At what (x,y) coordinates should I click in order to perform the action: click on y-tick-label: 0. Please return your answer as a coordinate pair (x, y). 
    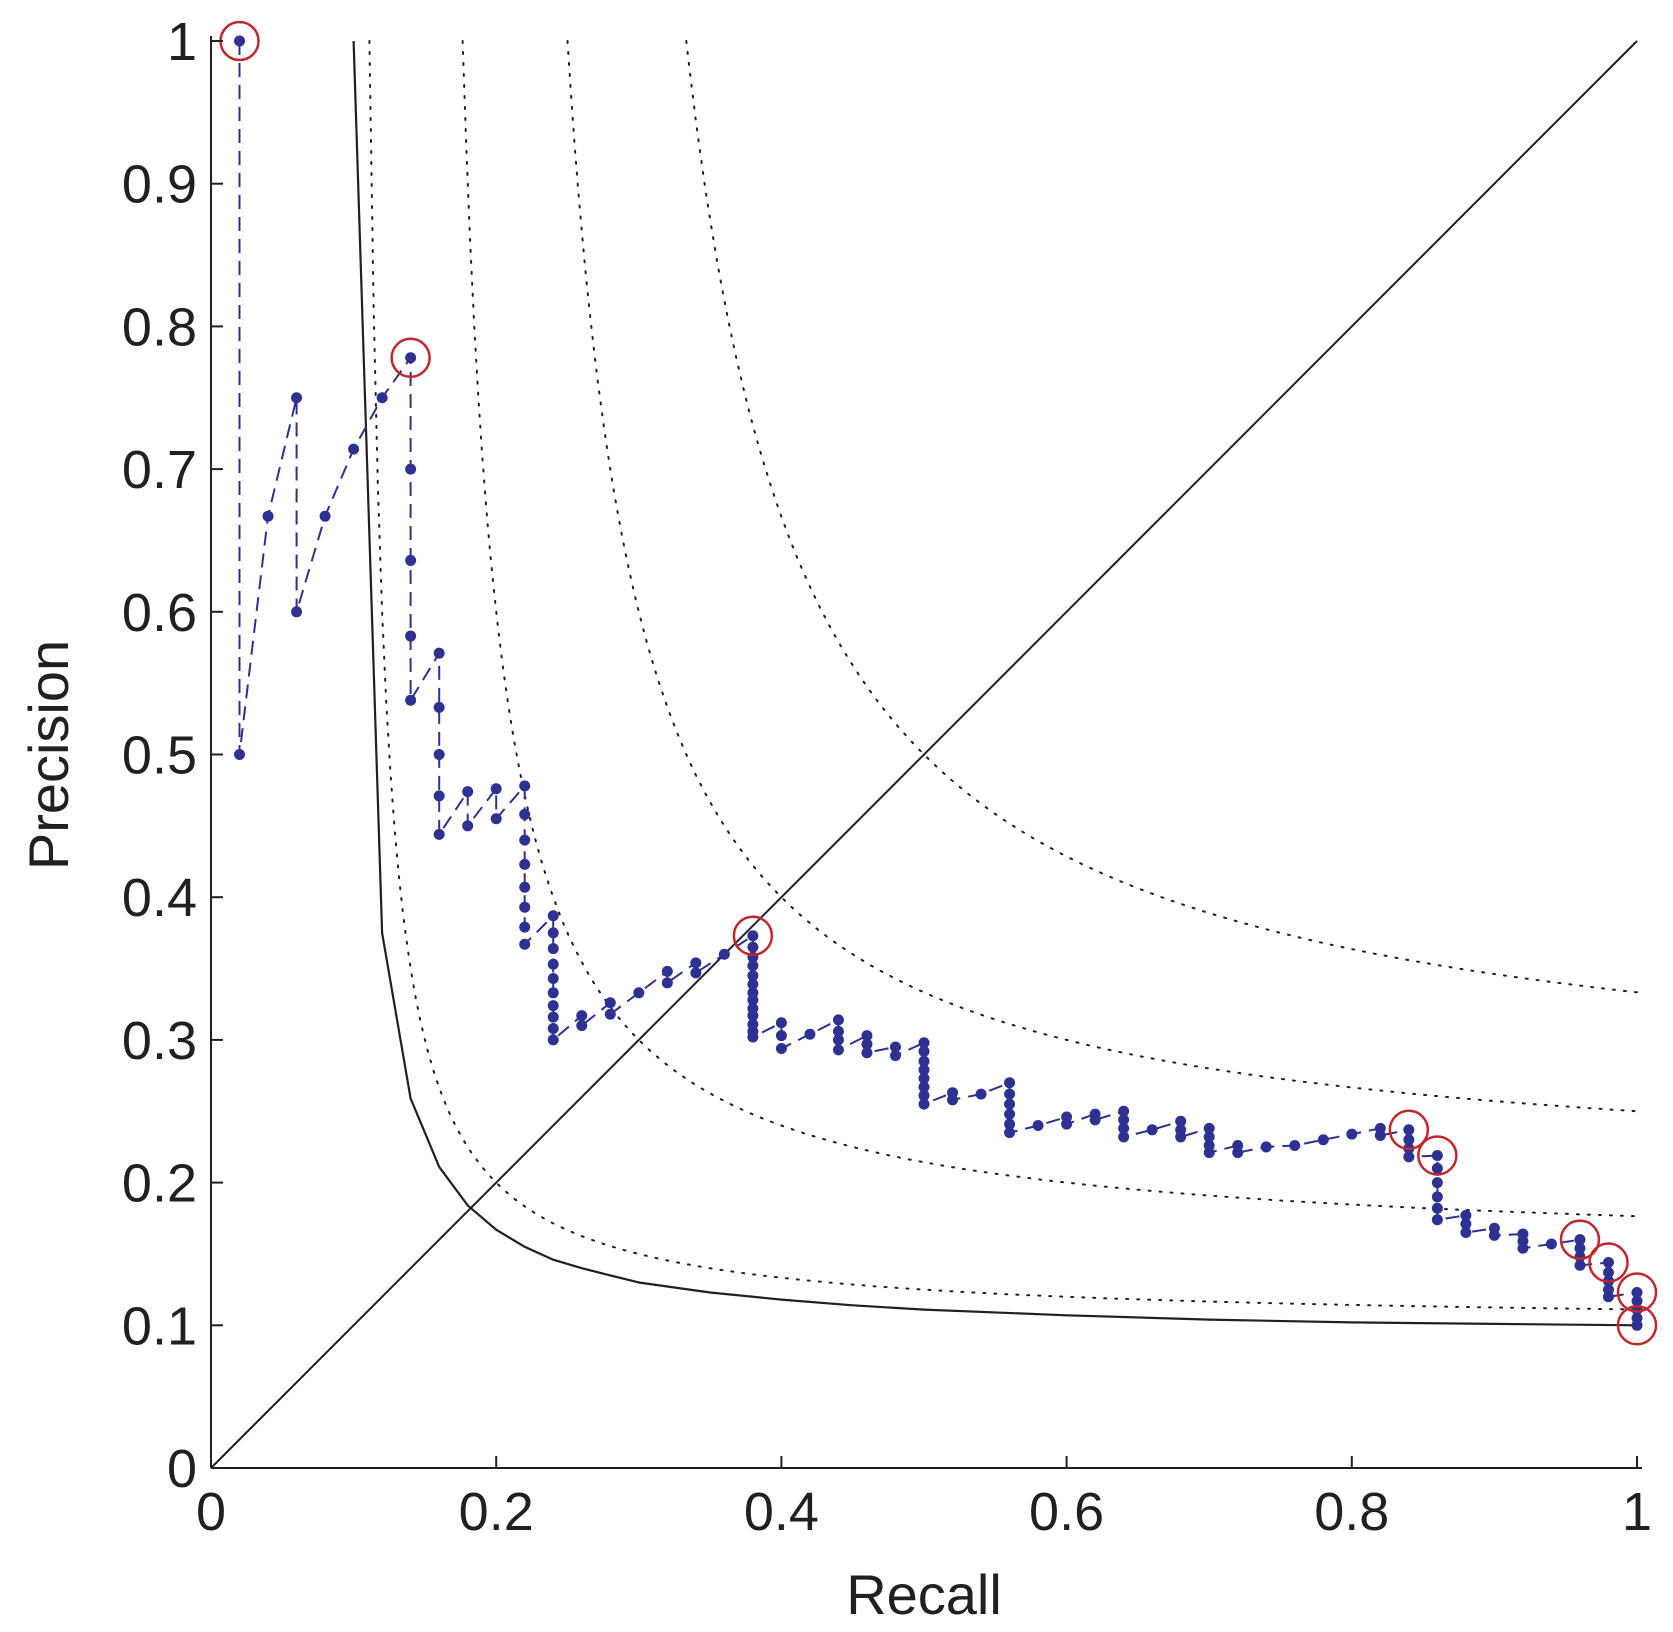
    Looking at the image, I should click on (182, 1469).